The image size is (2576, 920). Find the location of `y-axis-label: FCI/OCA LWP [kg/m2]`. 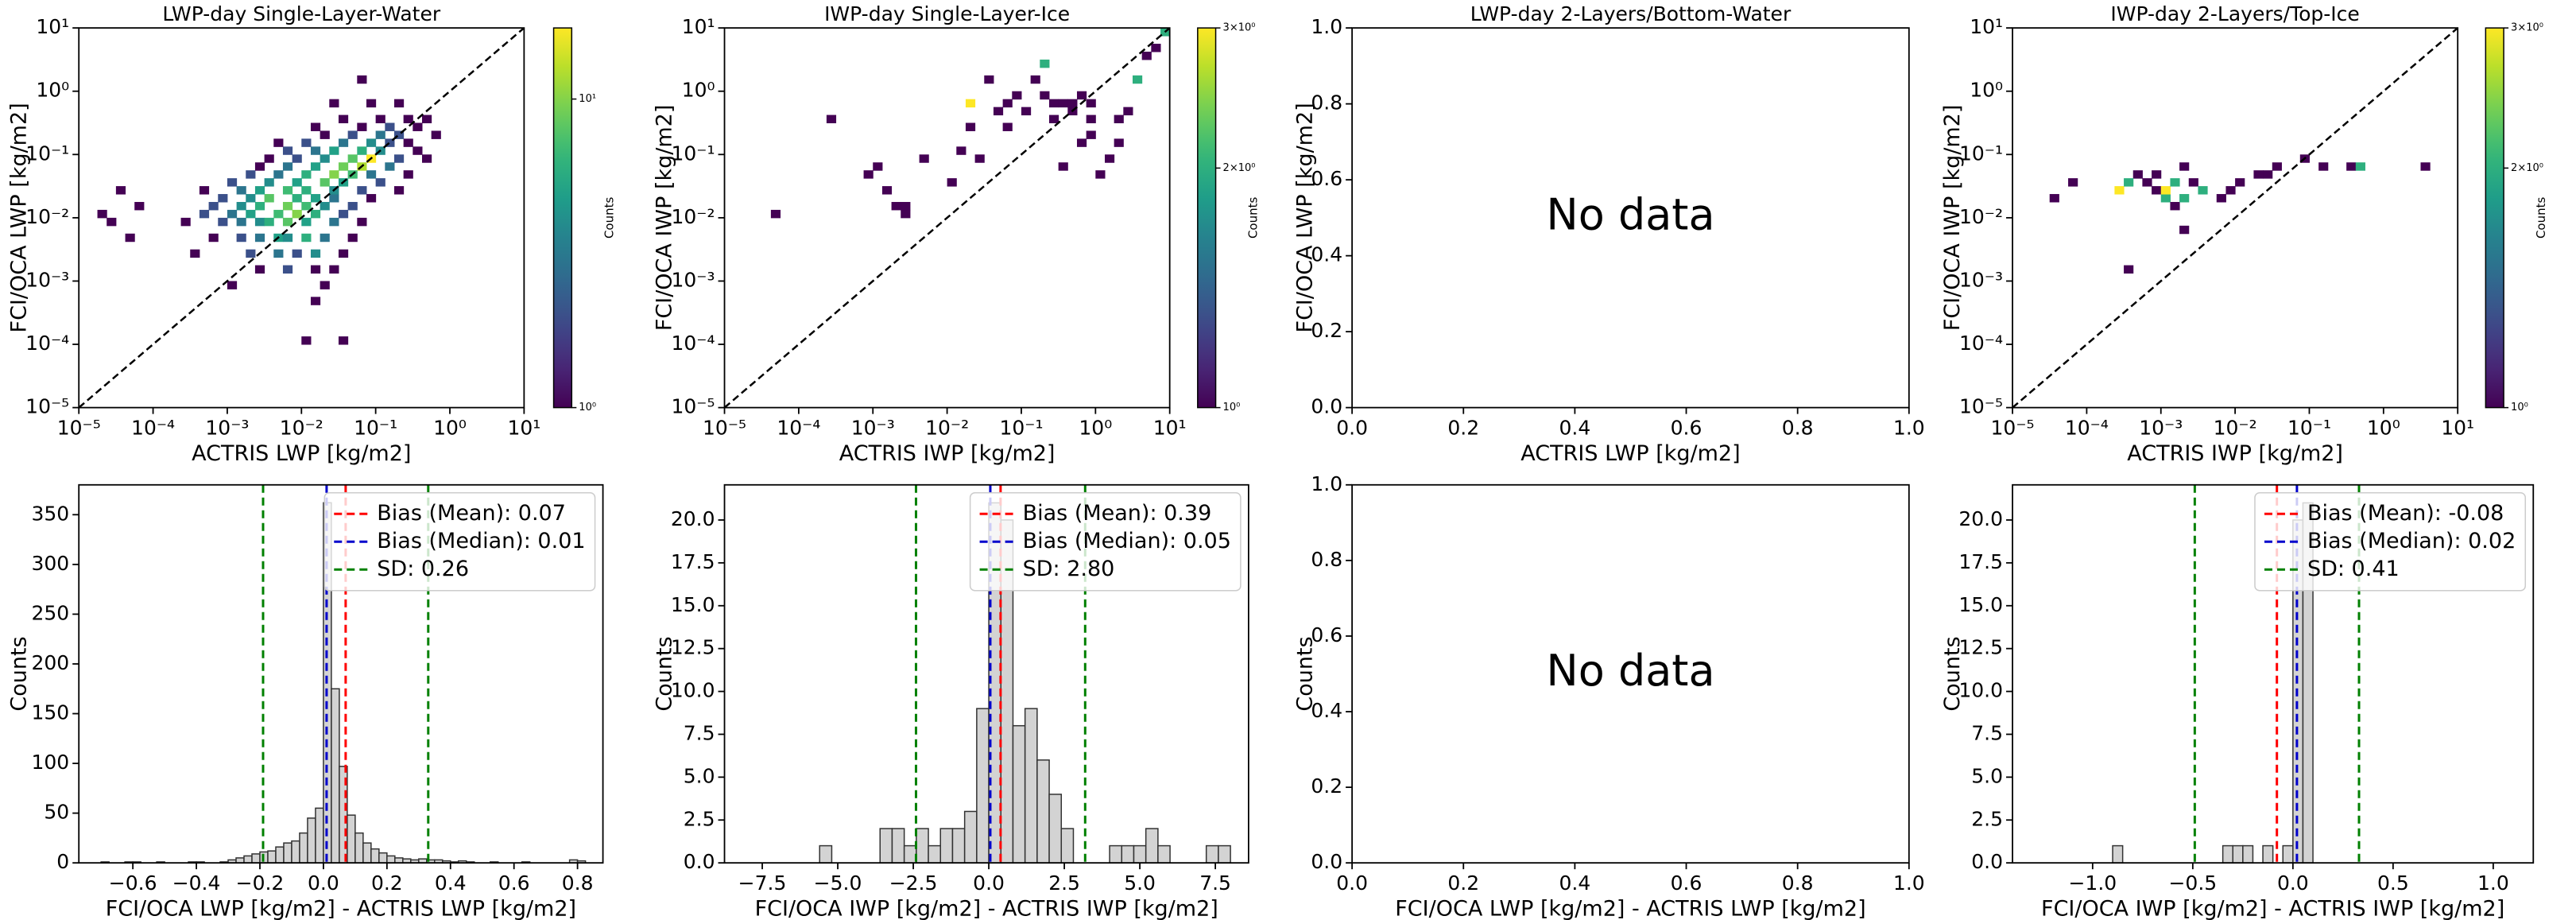

y-axis-label: FCI/OCA LWP [kg/m2] is located at coordinates (18, 217).